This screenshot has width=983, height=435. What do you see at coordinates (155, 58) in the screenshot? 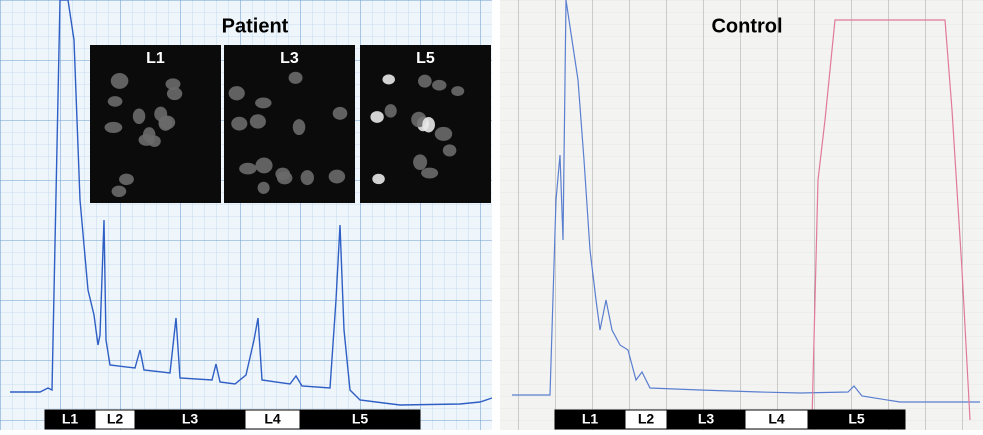
I see `micrograph-label: L1` at bounding box center [155, 58].